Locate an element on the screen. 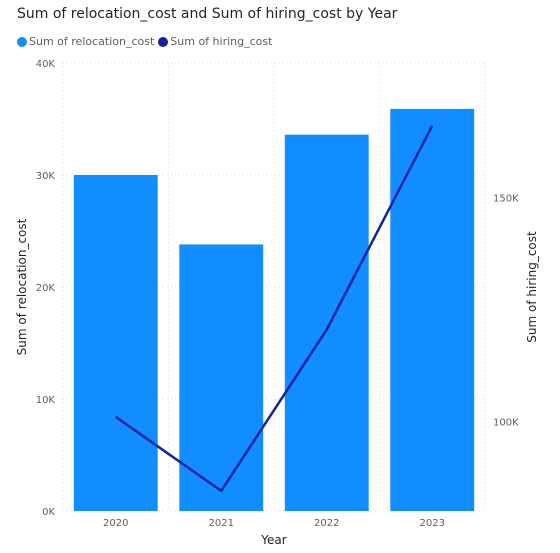 The image size is (560, 553). legend-label-hiring: Sum of hiring_cost is located at coordinates (221, 41).